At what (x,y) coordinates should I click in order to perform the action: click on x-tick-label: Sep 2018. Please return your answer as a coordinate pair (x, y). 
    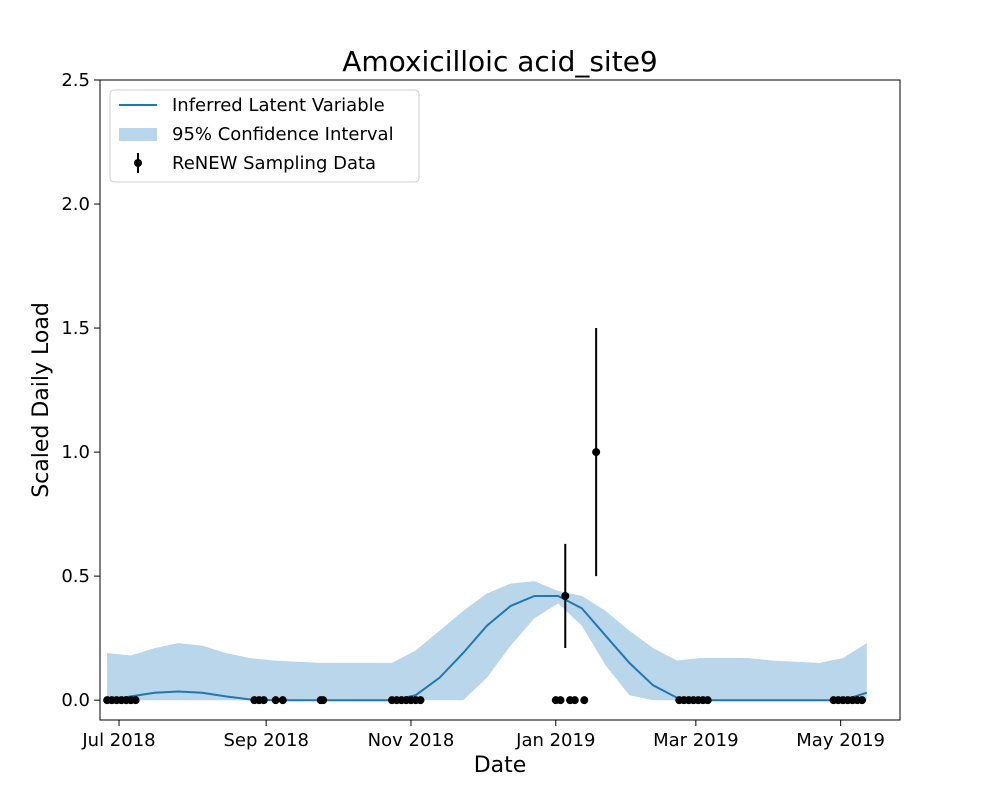
    Looking at the image, I should click on (265, 740).